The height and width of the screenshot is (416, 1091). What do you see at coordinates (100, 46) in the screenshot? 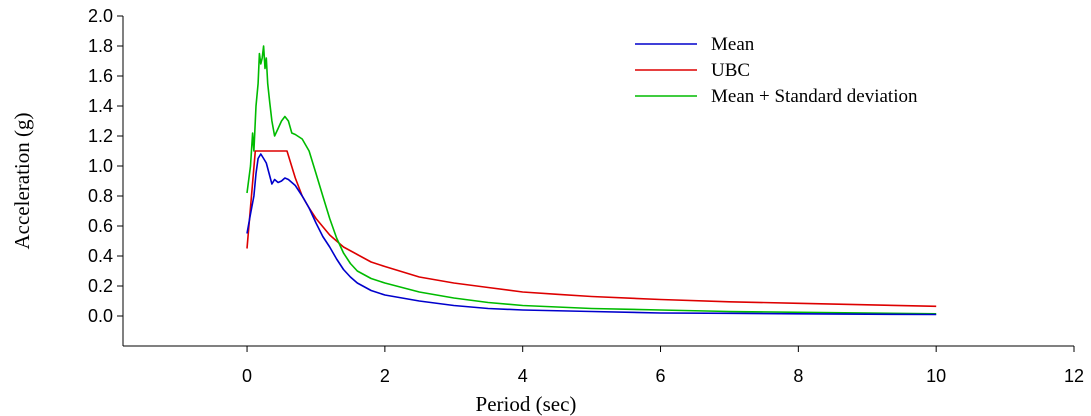
I see `y-tick-label: 1.8` at bounding box center [100, 46].